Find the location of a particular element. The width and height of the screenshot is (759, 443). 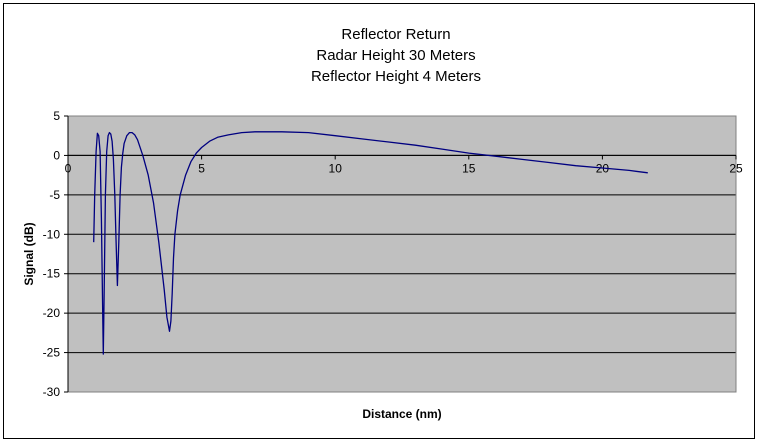

x-tick-label: 5 is located at coordinates (201, 168).